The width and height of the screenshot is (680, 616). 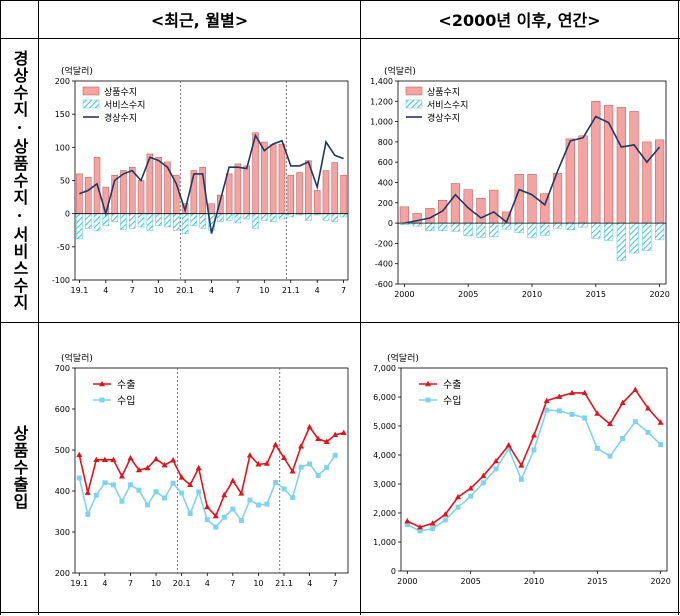 What do you see at coordinates (126, 385) in the screenshot?
I see `legend-export-label: 수출` at bounding box center [126, 385].